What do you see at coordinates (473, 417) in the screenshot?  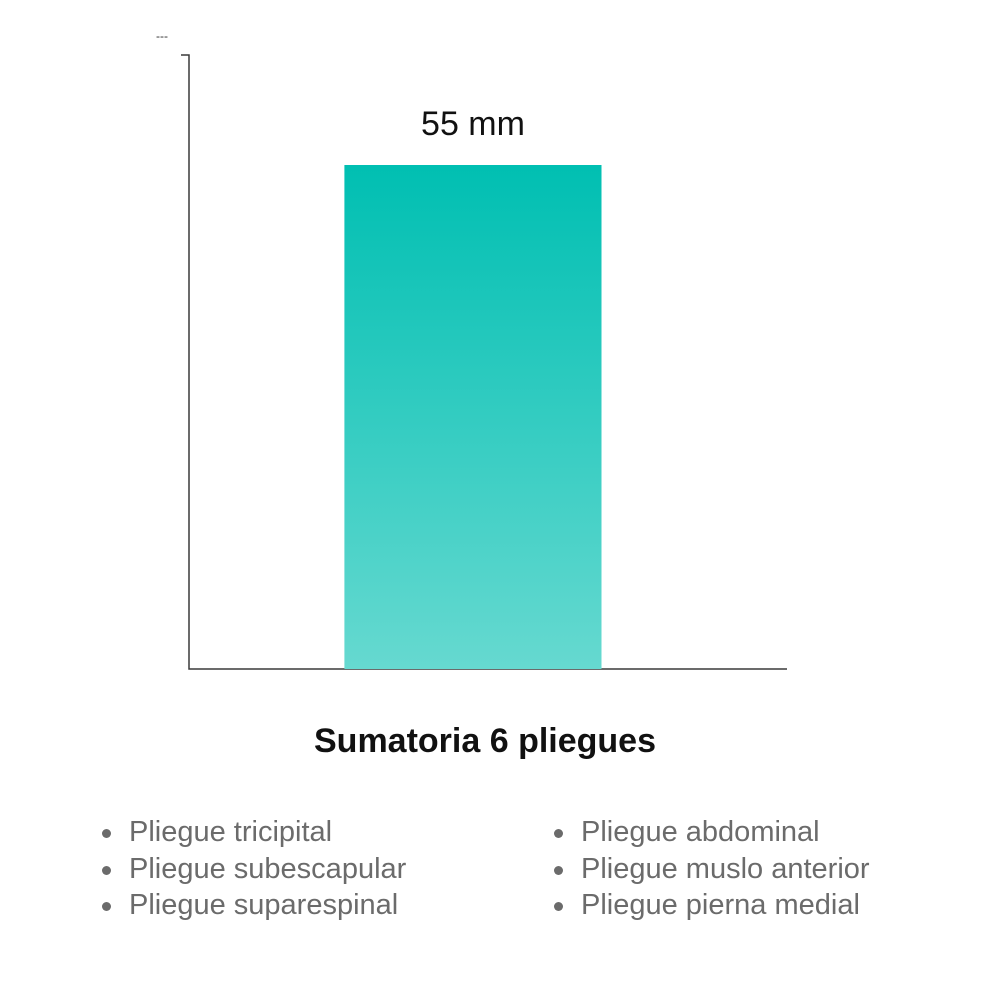 I see `bar` at bounding box center [473, 417].